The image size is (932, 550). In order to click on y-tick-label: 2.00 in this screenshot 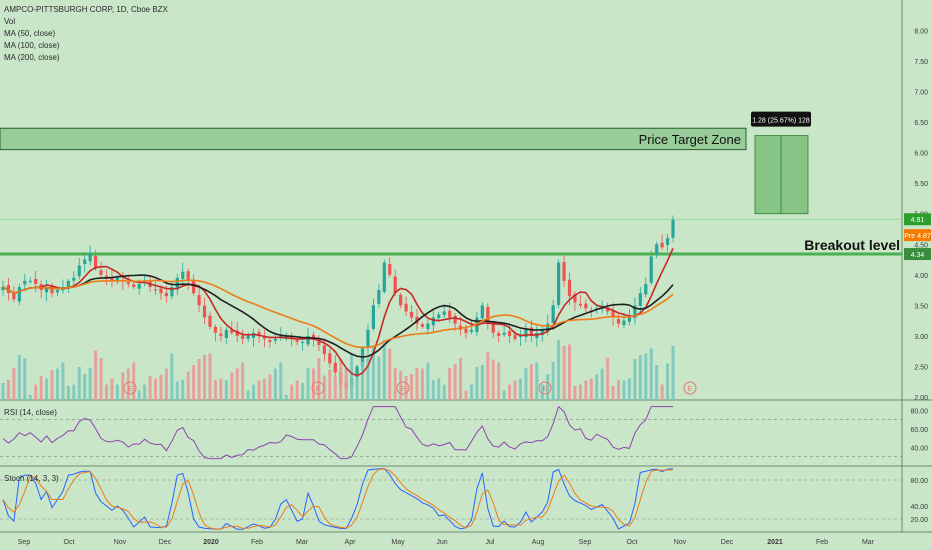, I will do `click(921, 398)`.